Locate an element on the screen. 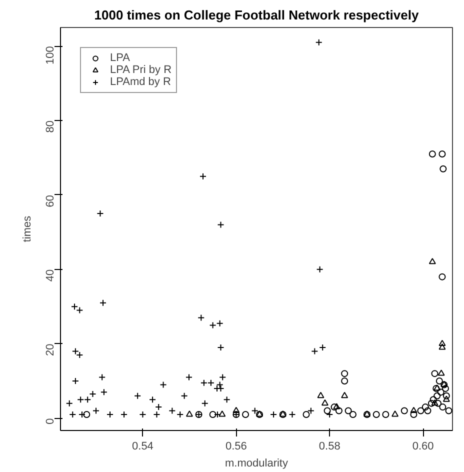  chart-title: 1000 times on College Football Network respectively is located at coordinates (257, 15).